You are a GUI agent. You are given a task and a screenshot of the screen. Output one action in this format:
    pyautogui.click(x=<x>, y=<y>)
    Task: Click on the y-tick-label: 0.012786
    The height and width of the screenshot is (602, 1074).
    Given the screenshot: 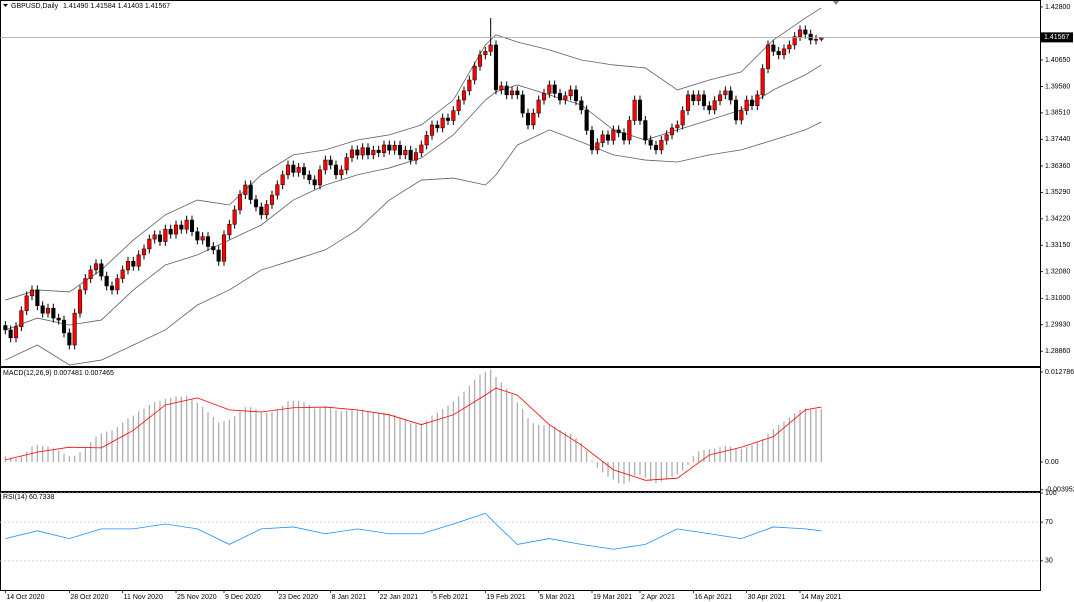 What is the action you would take?
    pyautogui.click(x=1059, y=372)
    